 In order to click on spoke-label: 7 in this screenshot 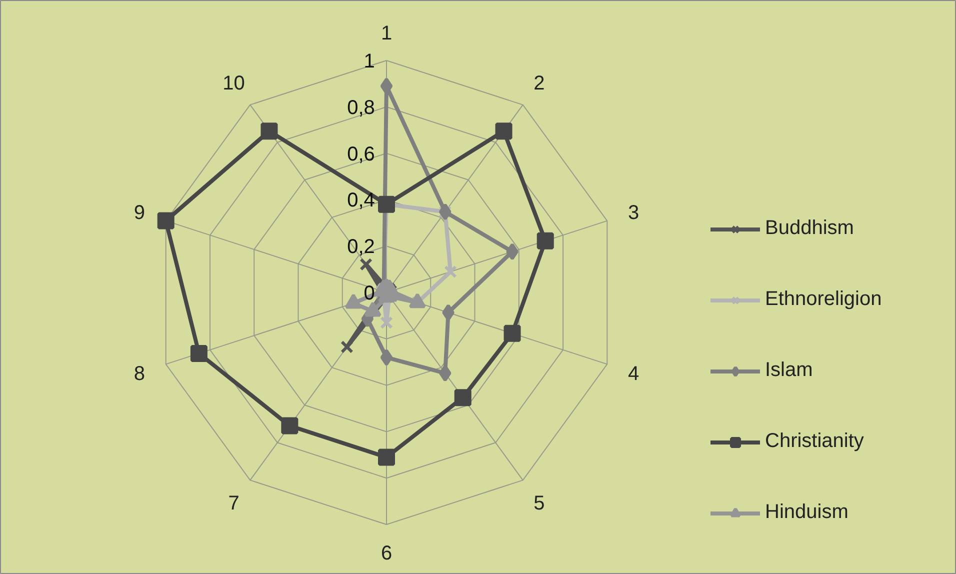, I will do `click(234, 503)`.